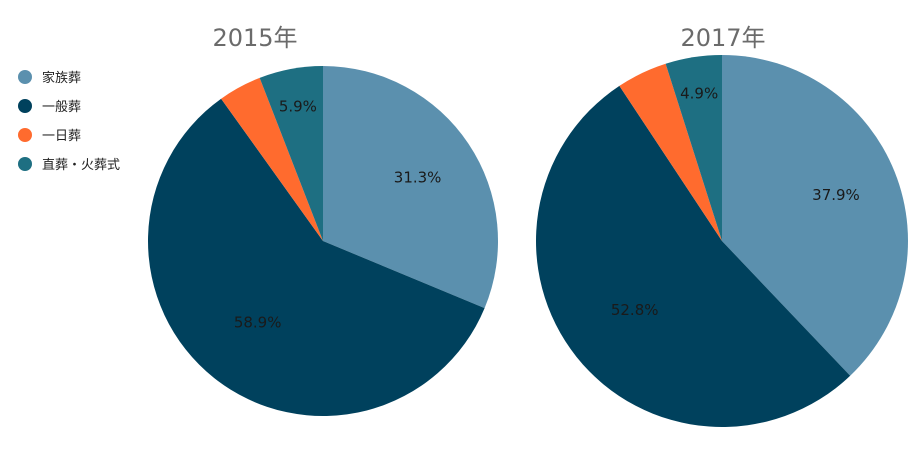 The image size is (924, 450). I want to click on slice-label-family-funeral: 31.3%, so click(418, 177).